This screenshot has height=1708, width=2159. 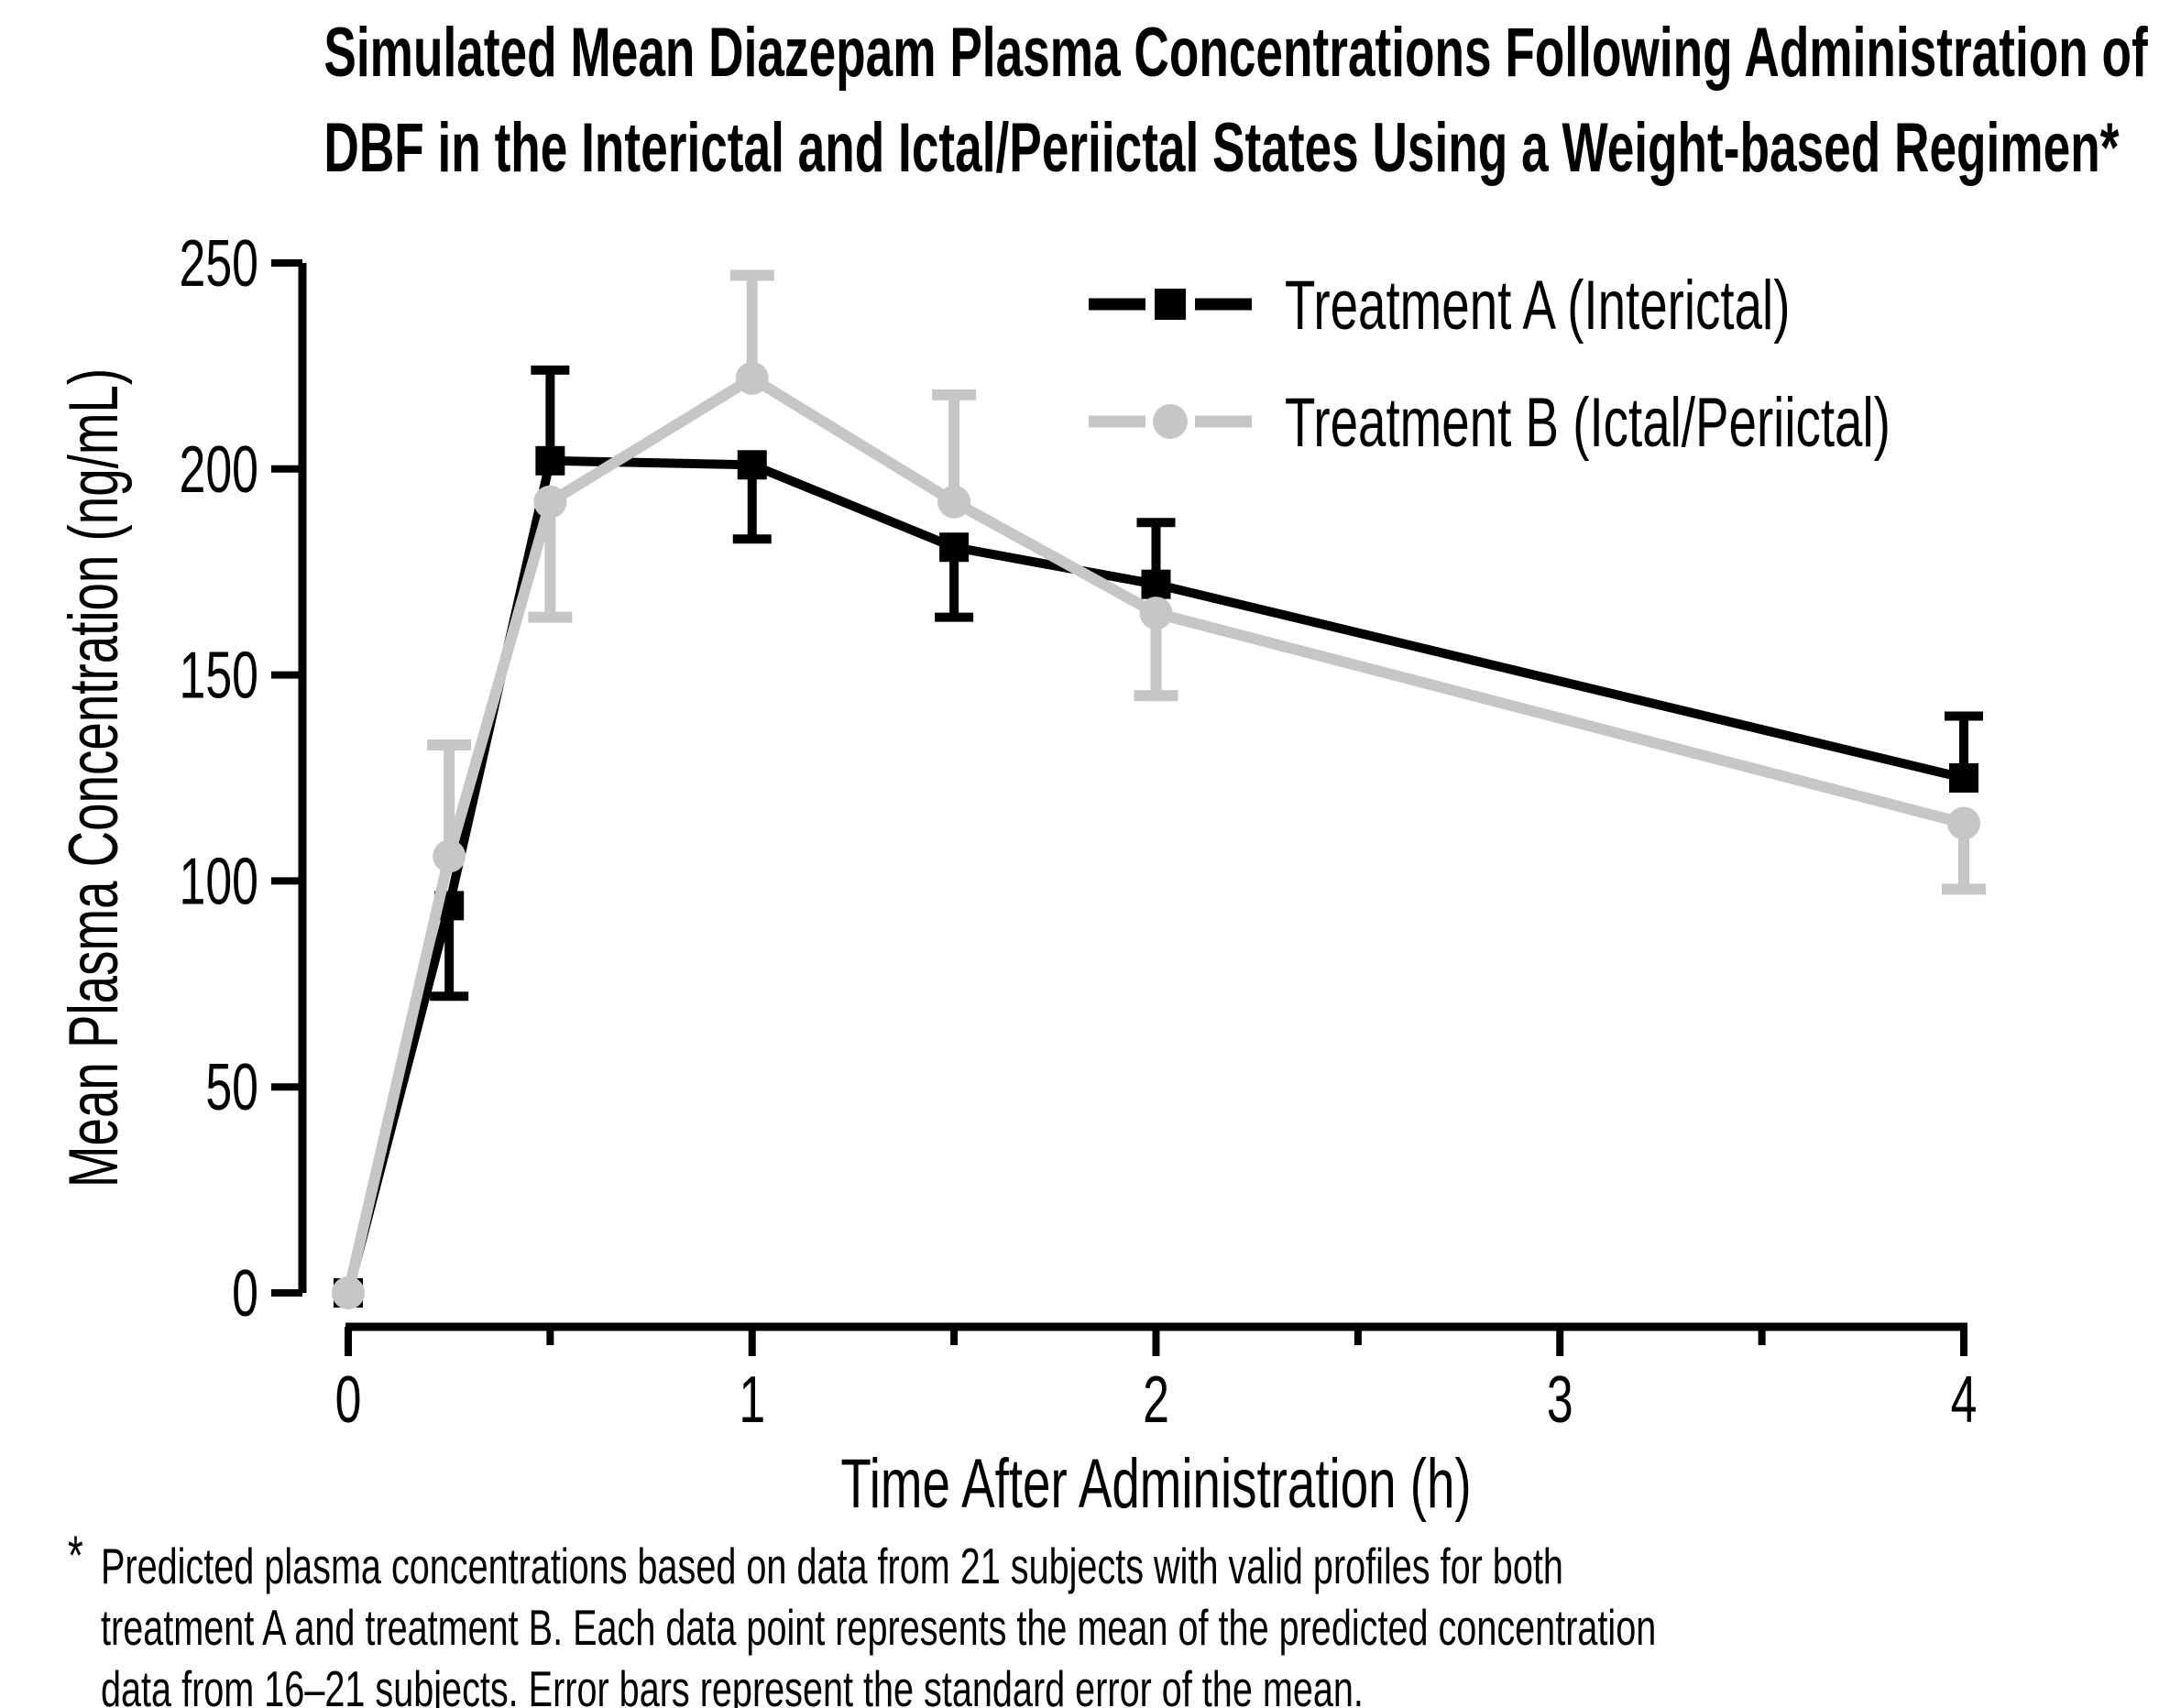 What do you see at coordinates (1560, 1400) in the screenshot?
I see `x-axis-tick-label: 3` at bounding box center [1560, 1400].